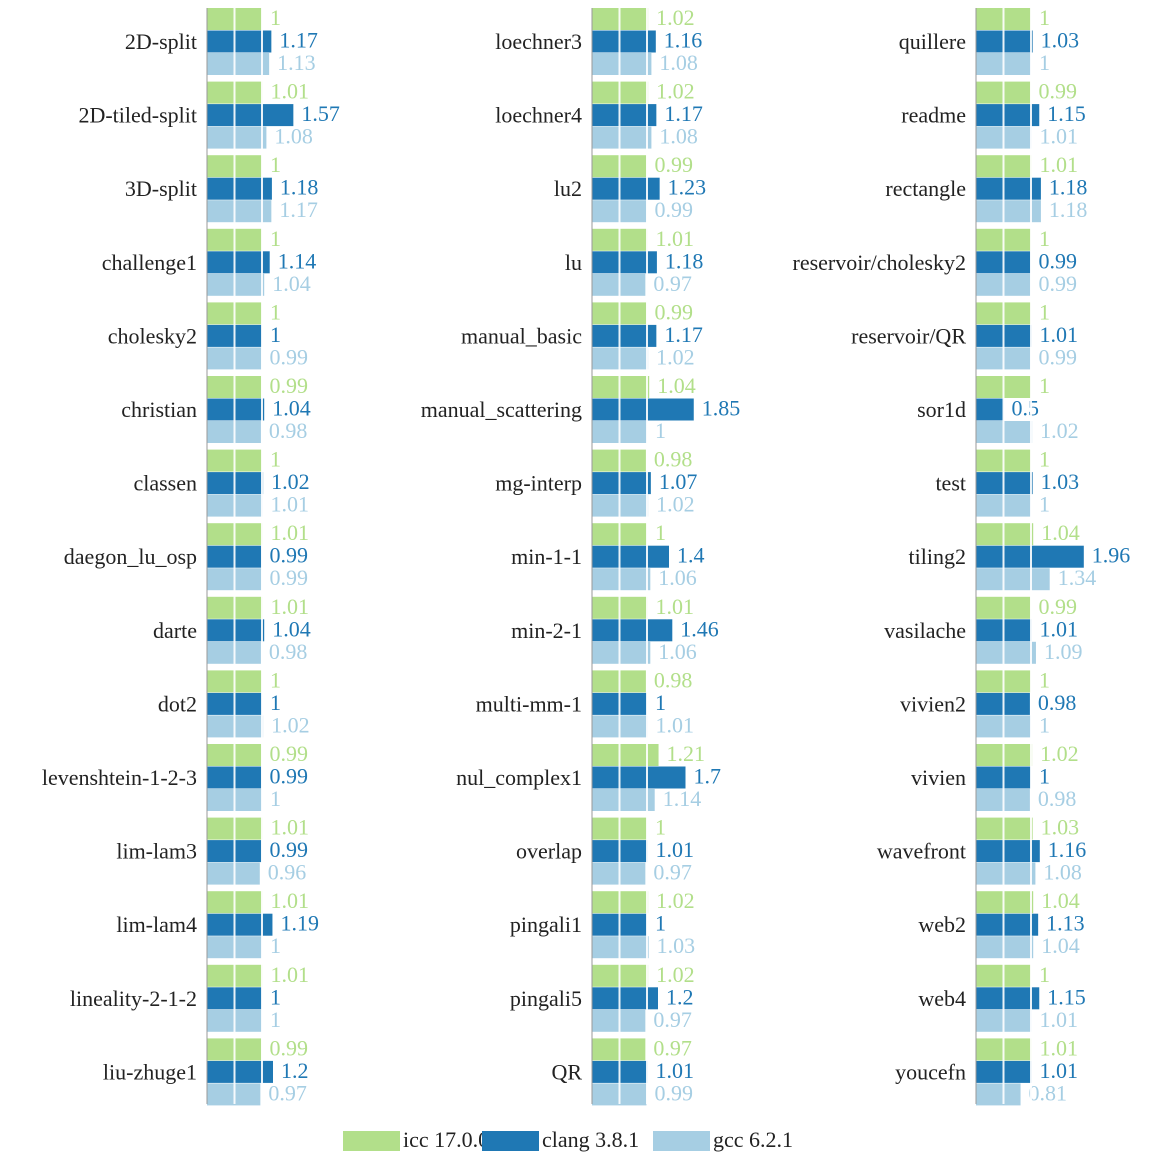 Image resolution: width=1155 pixels, height=1174 pixels. Describe the element at coordinates (371, 1141) in the screenshot. I see `legend-swatch` at that location.